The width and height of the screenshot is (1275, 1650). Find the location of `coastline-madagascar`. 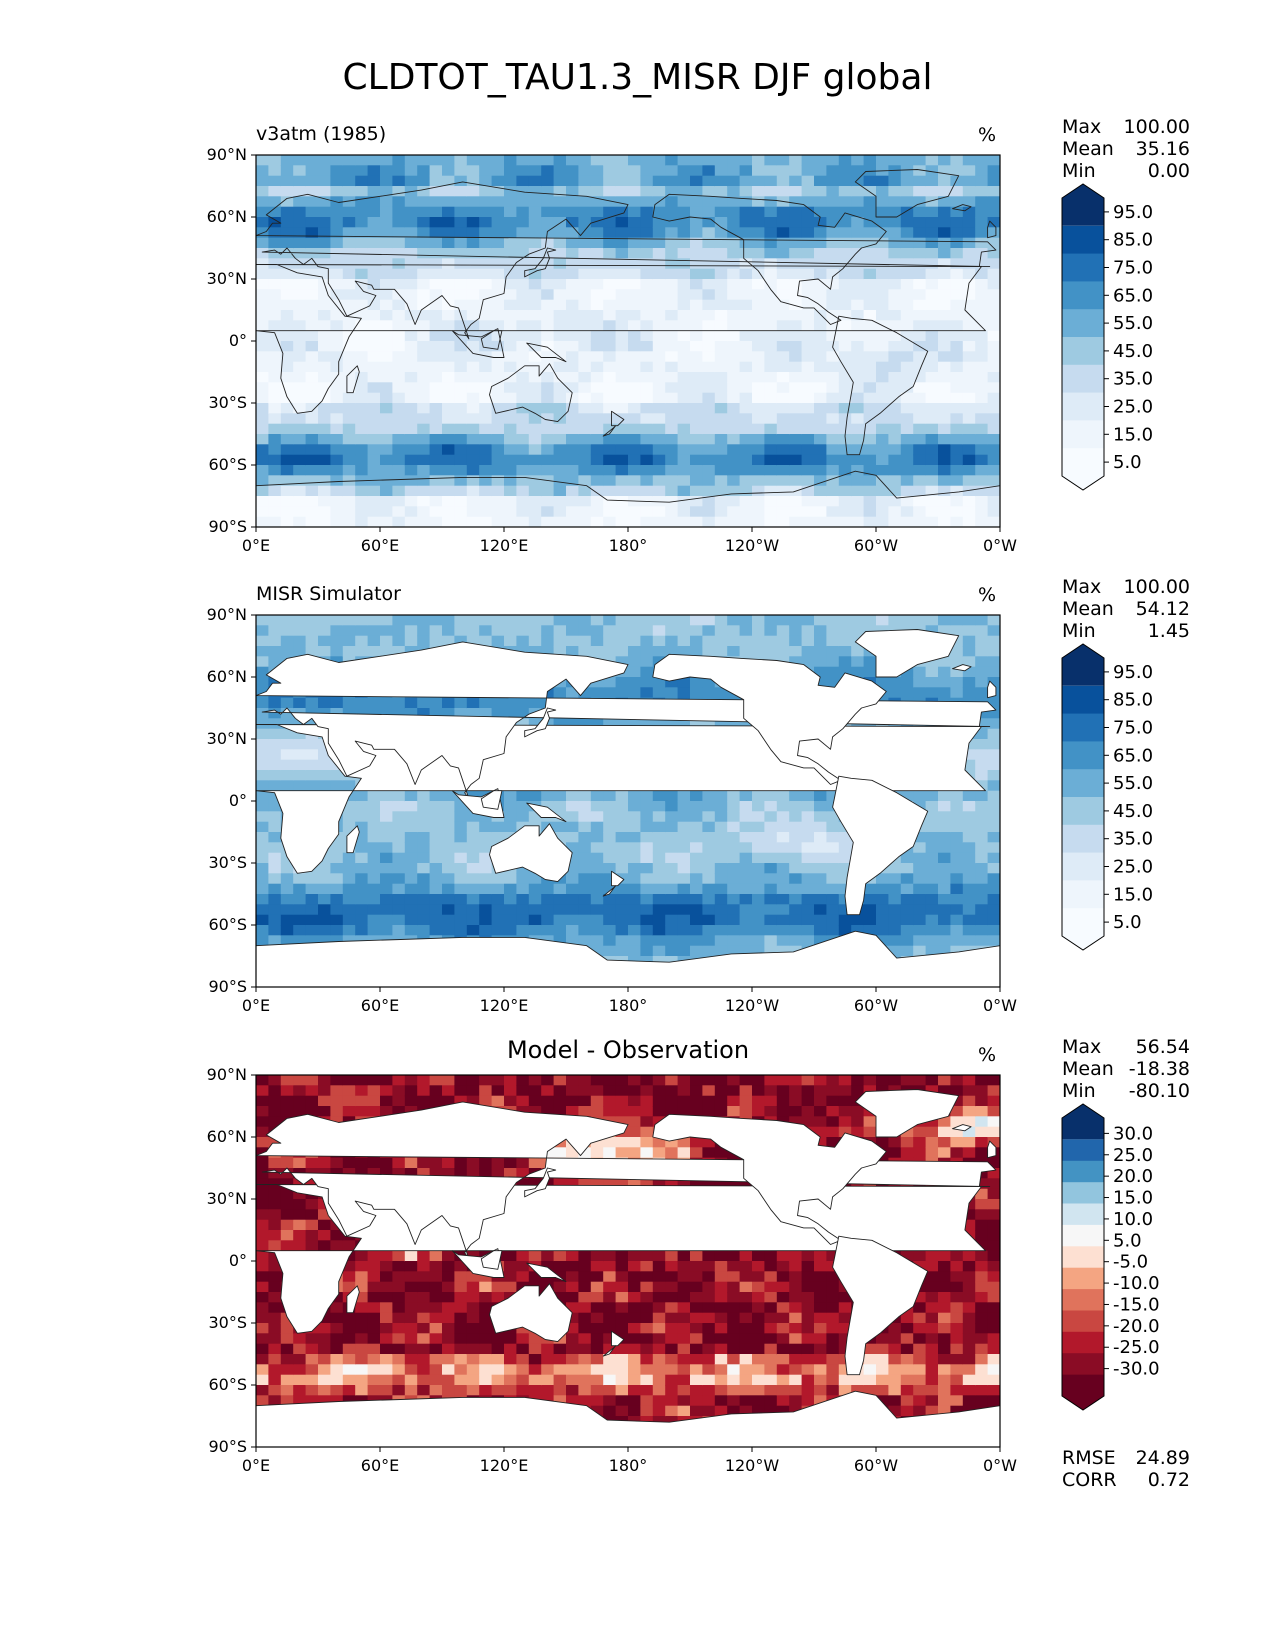

coastline-madagascar is located at coordinates (353, 839).